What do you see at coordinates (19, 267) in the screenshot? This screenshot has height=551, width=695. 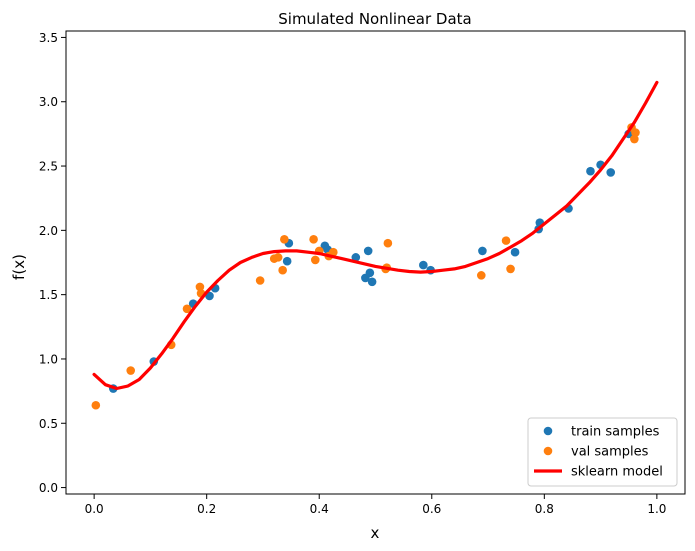 I see `y-axis-title: f(x)` at bounding box center [19, 267].